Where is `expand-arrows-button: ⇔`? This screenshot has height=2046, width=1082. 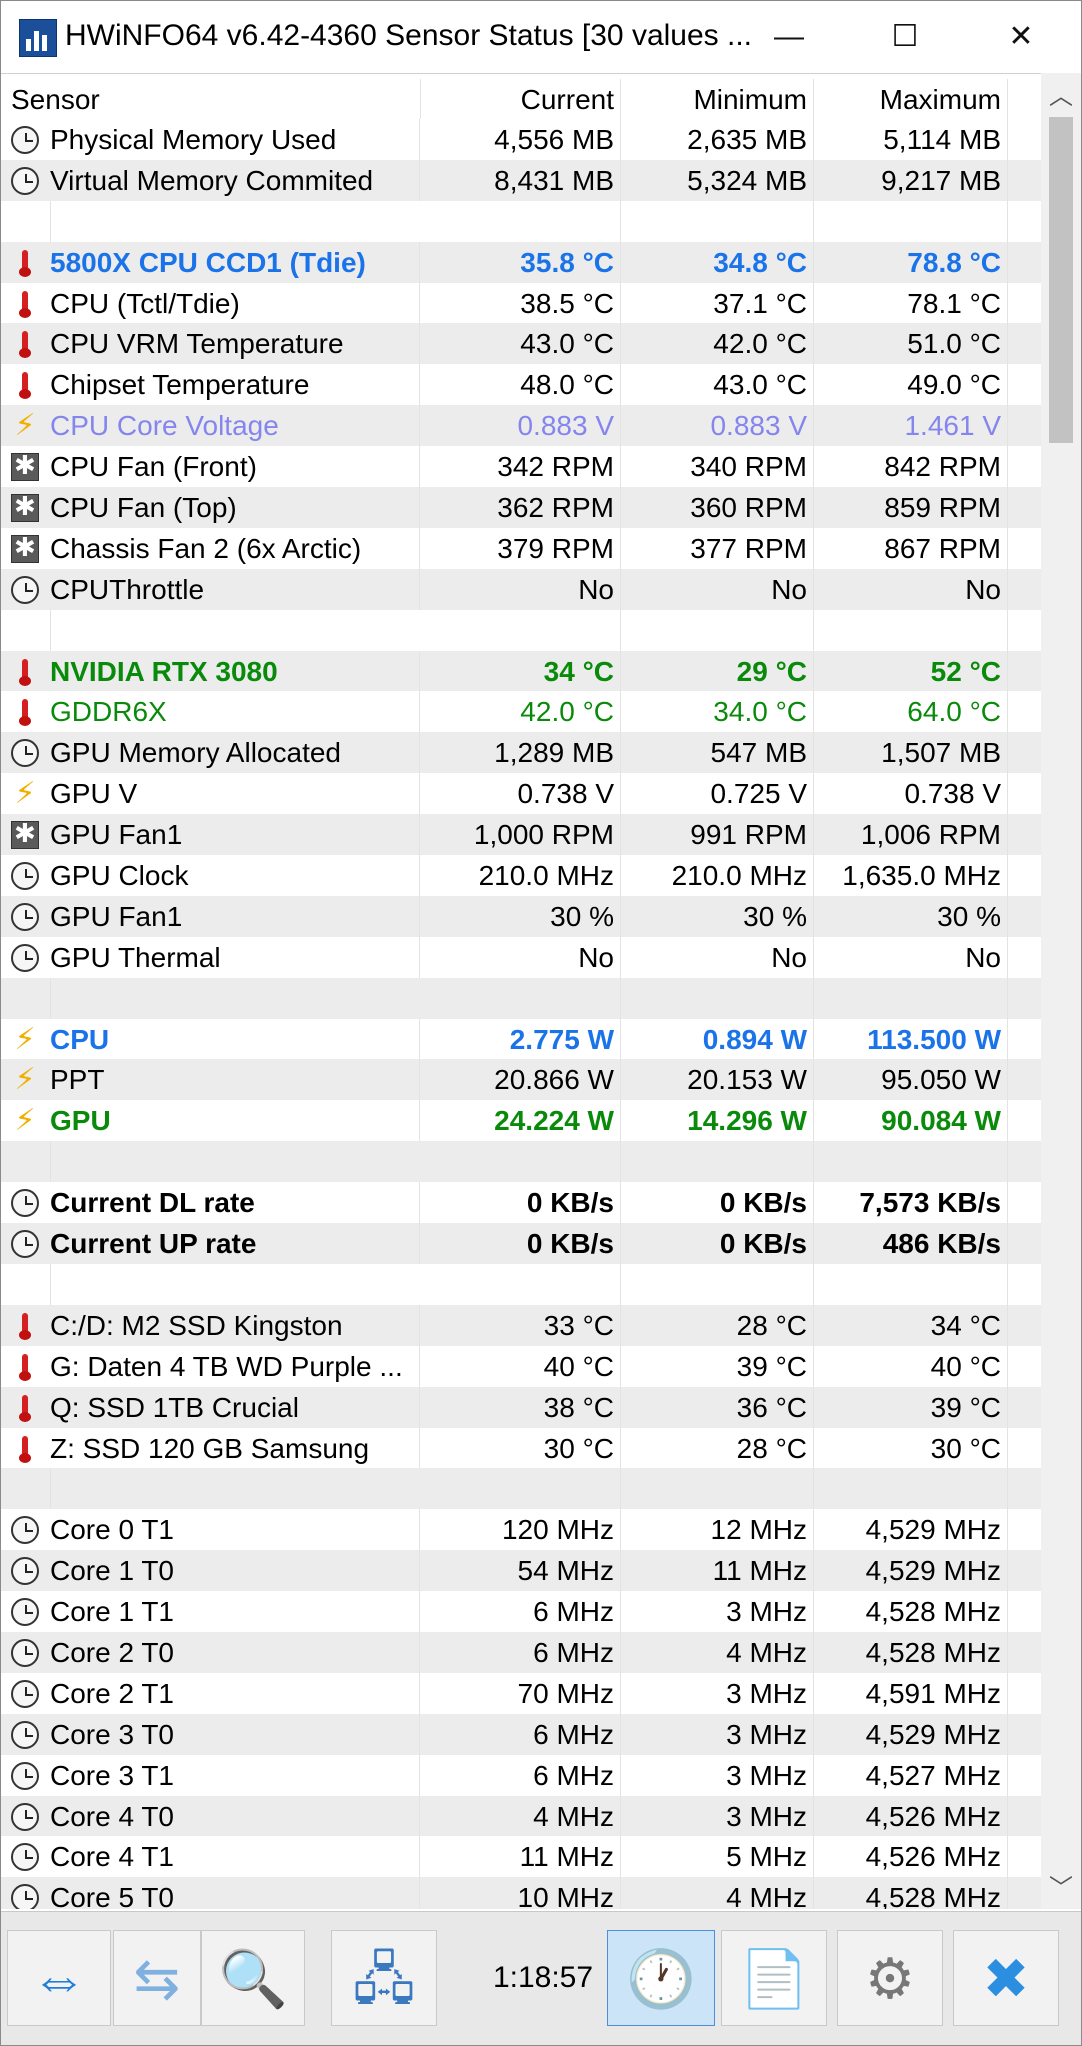
expand-arrows-button: ⇔ is located at coordinates (59, 1978).